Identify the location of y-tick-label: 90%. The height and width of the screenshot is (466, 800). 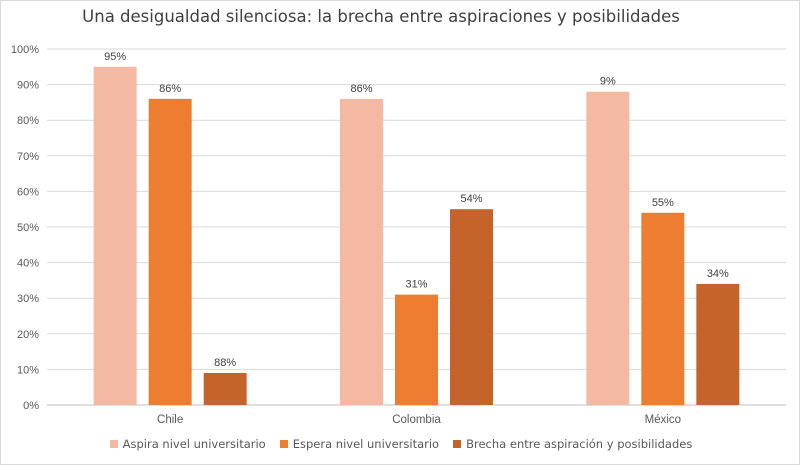
(28, 86).